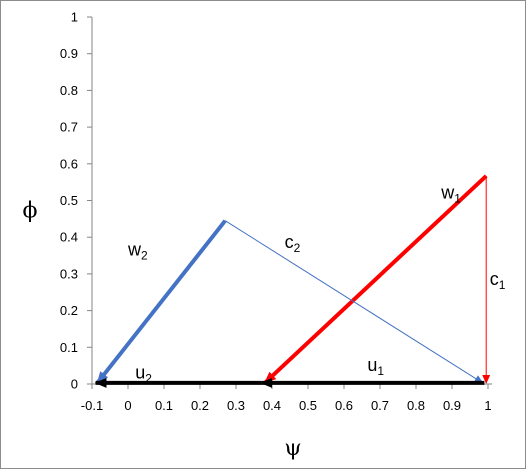  Describe the element at coordinates (380, 405) in the screenshot. I see `x-tick-label: 0.7` at that location.